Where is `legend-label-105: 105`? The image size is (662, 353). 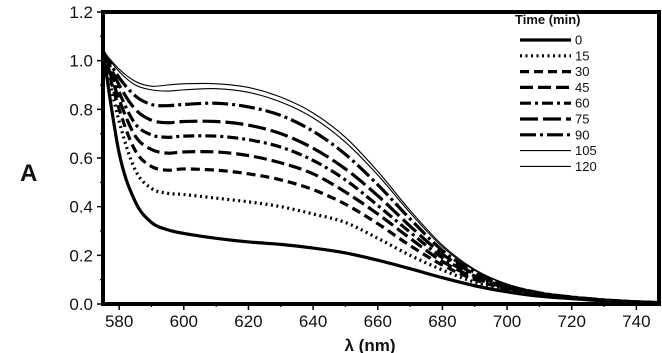
legend-label-105: 105 is located at coordinates (586, 150).